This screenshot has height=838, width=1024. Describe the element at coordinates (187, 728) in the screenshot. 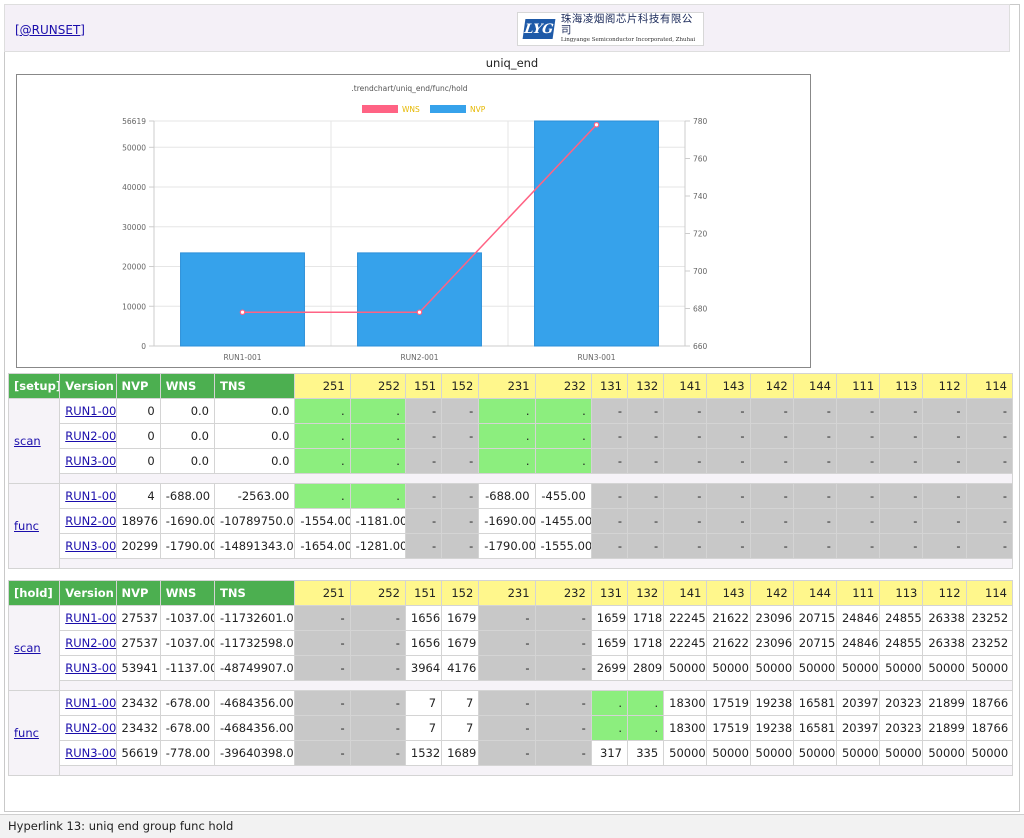

I see `data-cell-wns: -678.00` at that location.